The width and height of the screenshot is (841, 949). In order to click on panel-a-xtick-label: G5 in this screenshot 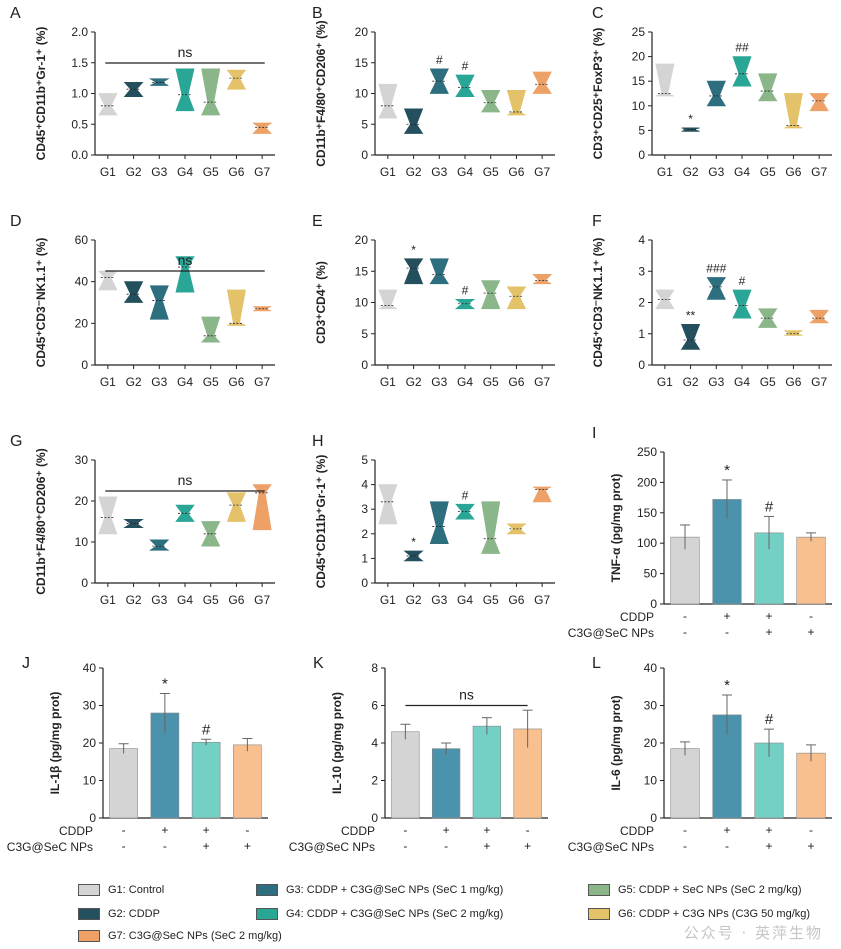, I will do `click(211, 172)`.